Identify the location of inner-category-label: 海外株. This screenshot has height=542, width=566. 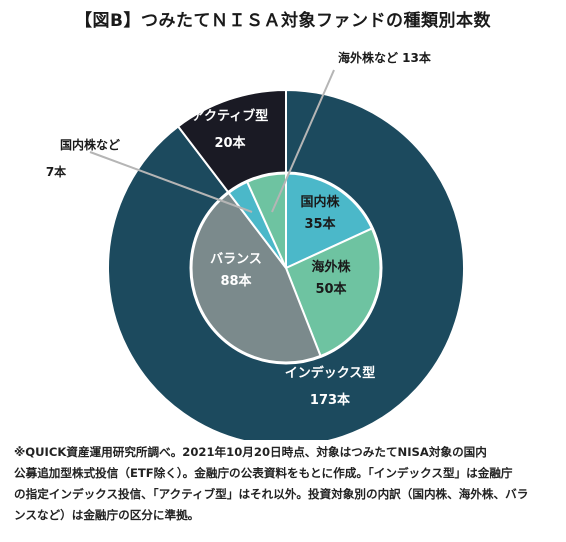
(331, 267).